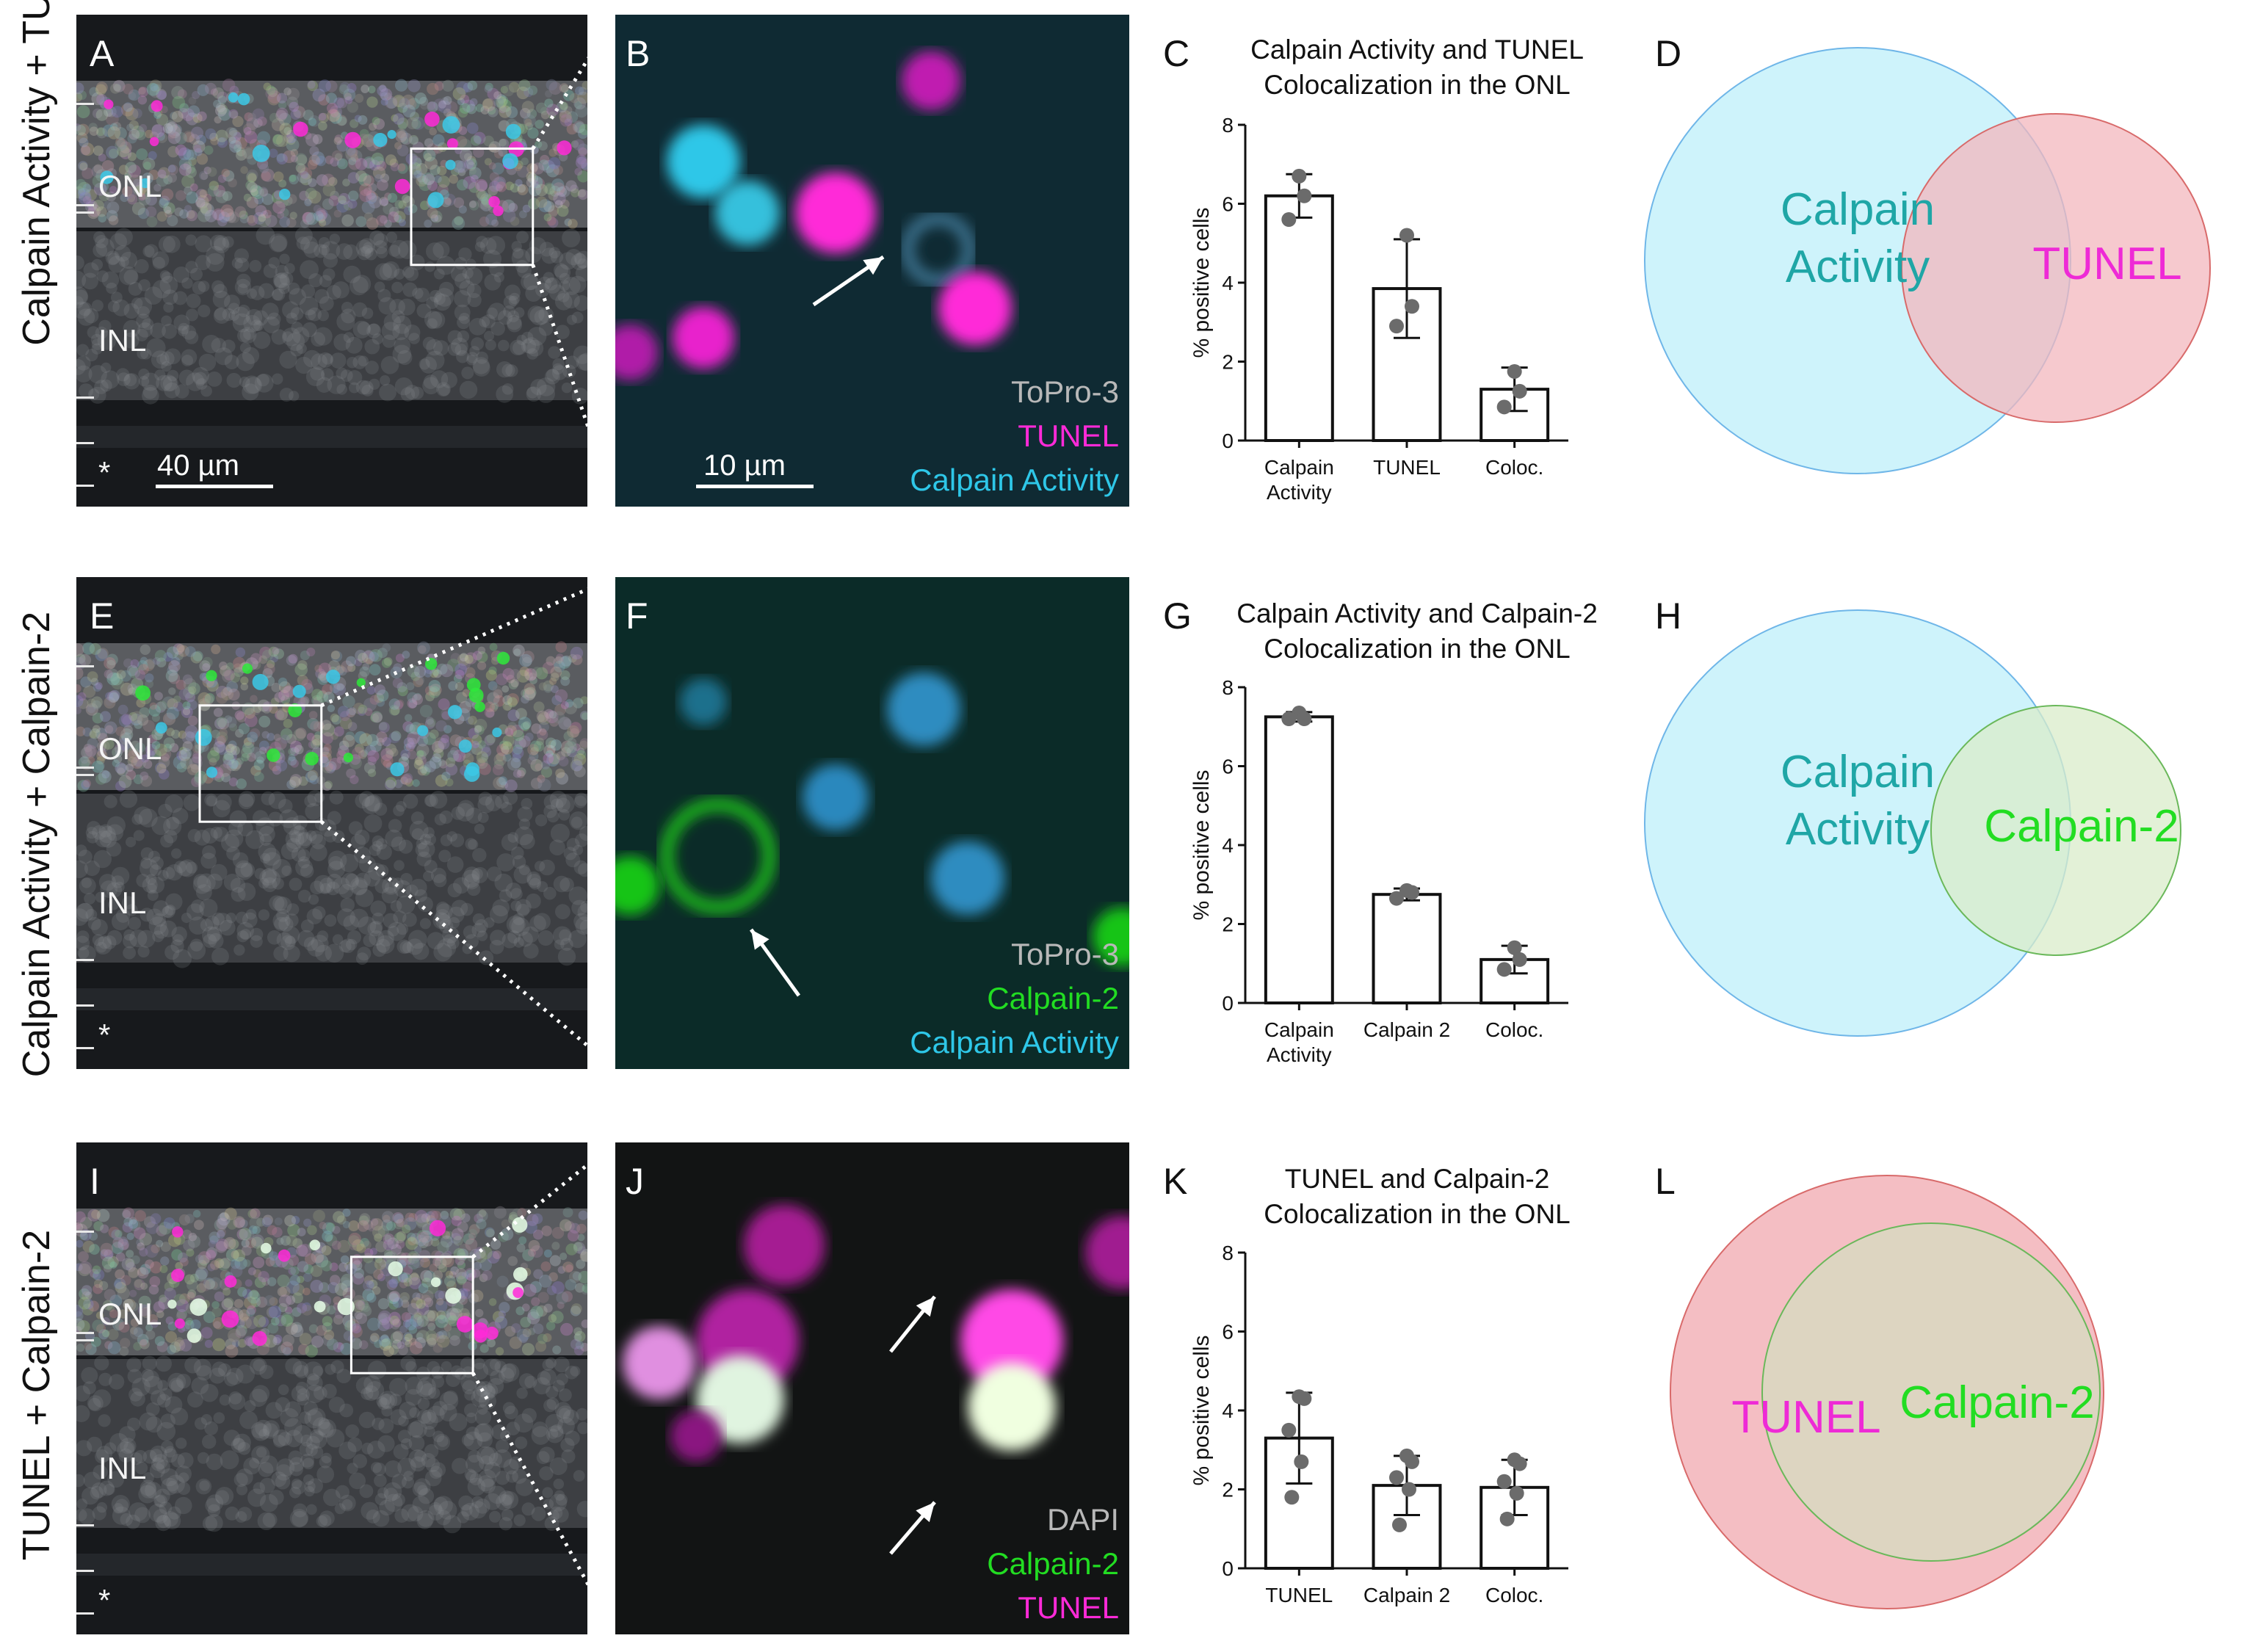 The image size is (2260, 1652). Describe the element at coordinates (130, 748) in the screenshot. I see `layer-label-onl: ONL` at that location.